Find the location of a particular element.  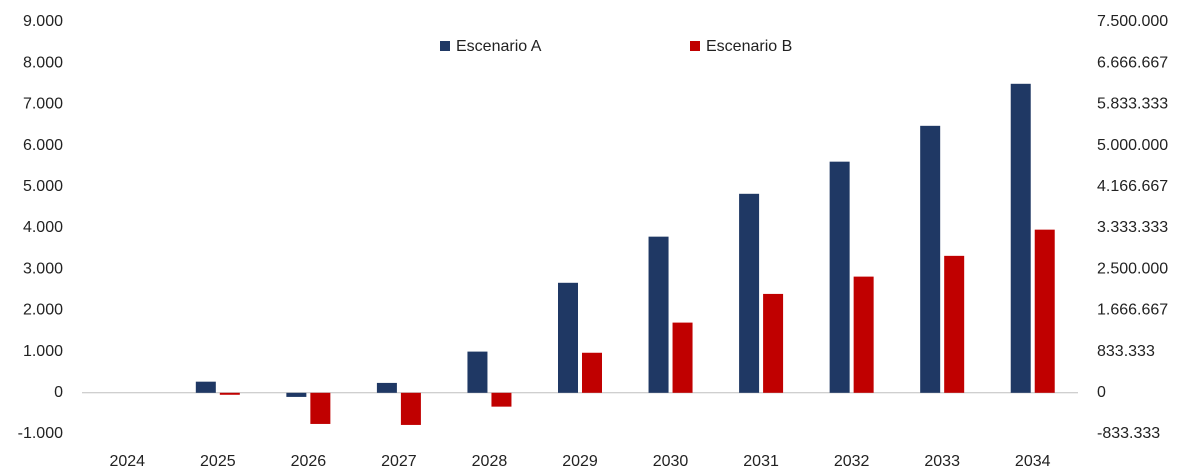

y2-tick-label: 7.500.000 is located at coordinates (1132, 21).